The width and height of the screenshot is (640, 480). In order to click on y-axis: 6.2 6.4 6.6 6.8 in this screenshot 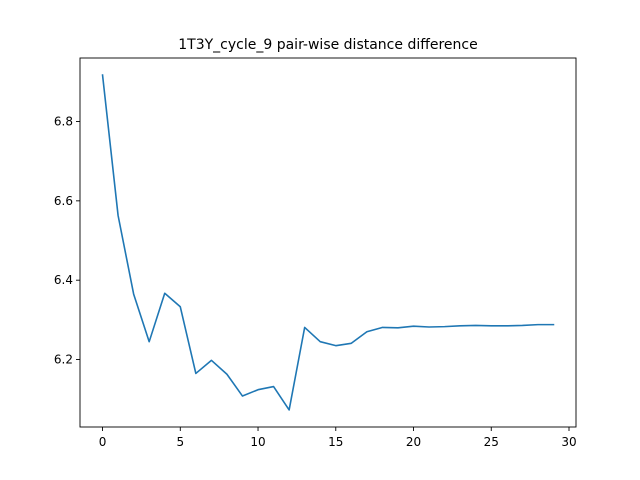, I will do `click(67, 240)`.